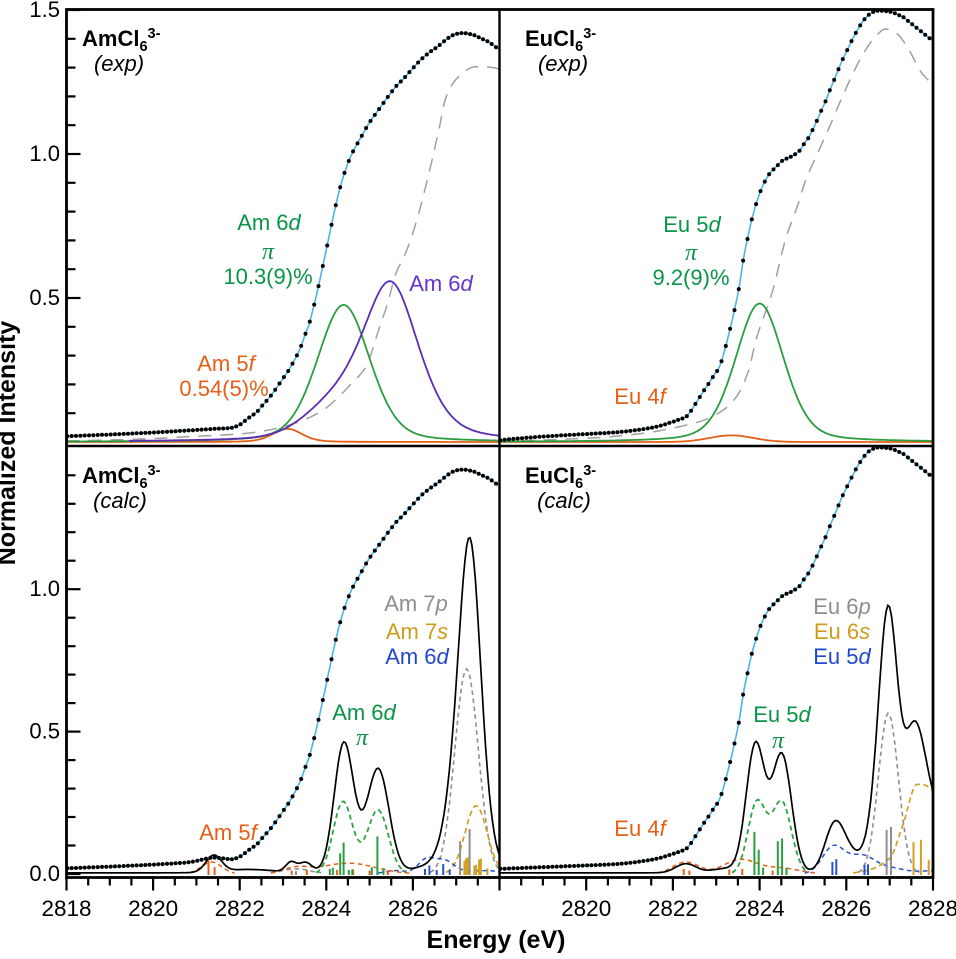 This screenshot has width=956, height=959. I want to click on svg-text: 10.3(9)%, so click(267, 276).